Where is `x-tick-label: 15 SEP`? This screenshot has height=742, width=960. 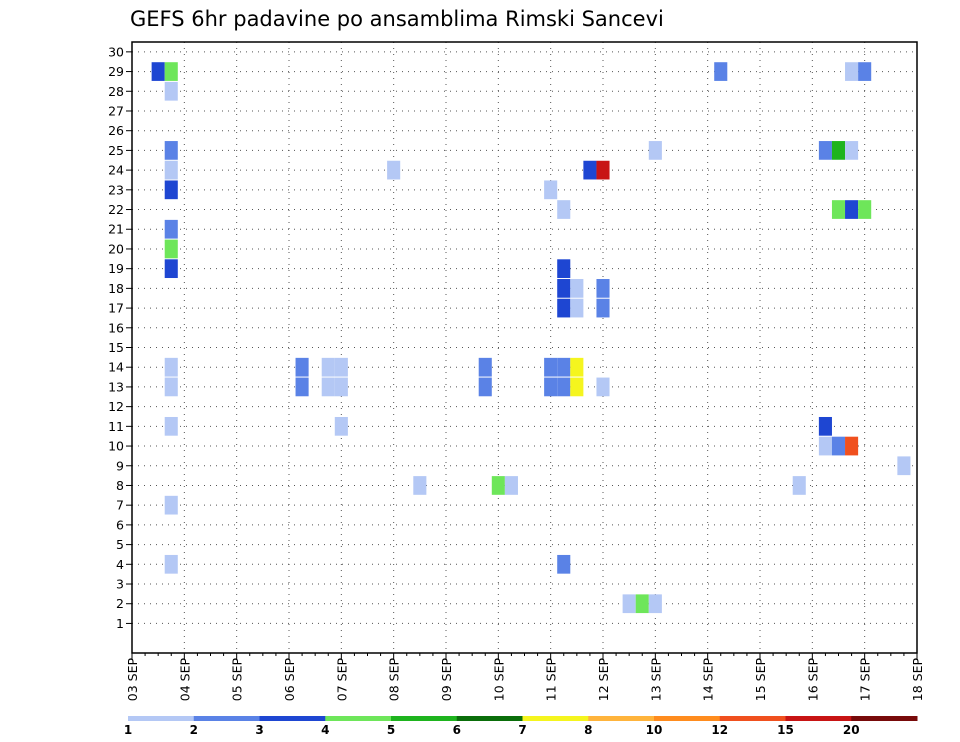
x-tick-label: 15 SEP is located at coordinates (760, 680).